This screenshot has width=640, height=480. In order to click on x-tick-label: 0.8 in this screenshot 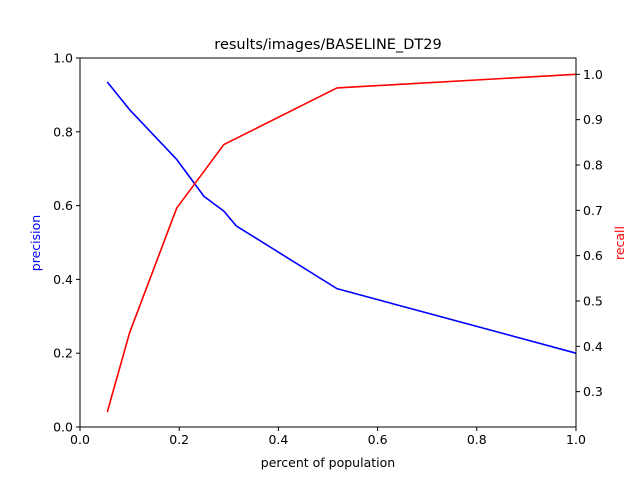, I will do `click(477, 439)`.